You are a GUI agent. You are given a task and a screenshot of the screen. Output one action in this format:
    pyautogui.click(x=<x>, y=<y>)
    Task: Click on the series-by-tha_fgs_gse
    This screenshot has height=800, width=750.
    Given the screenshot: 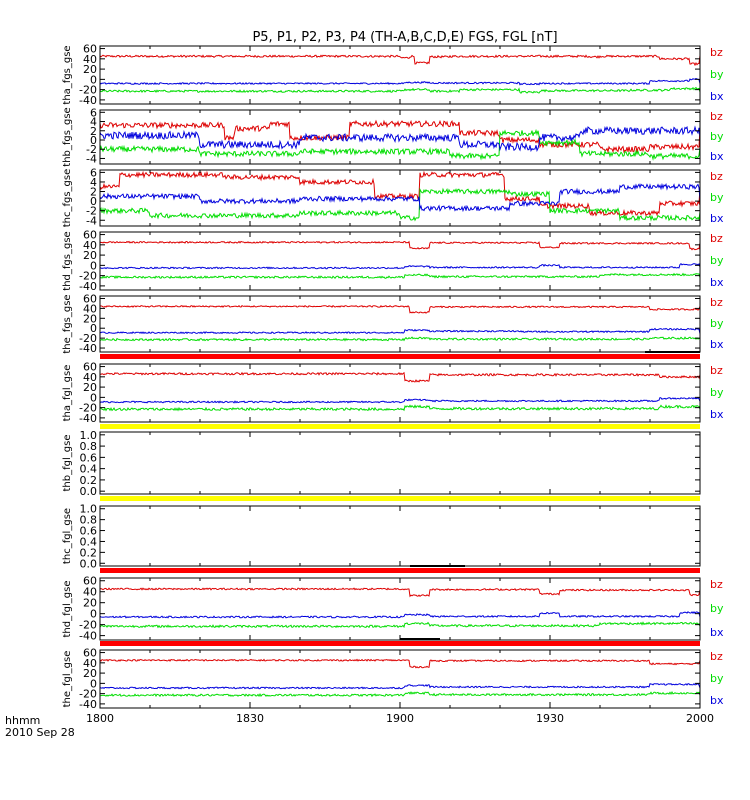 What is the action you would take?
    pyautogui.click(x=400, y=90)
    